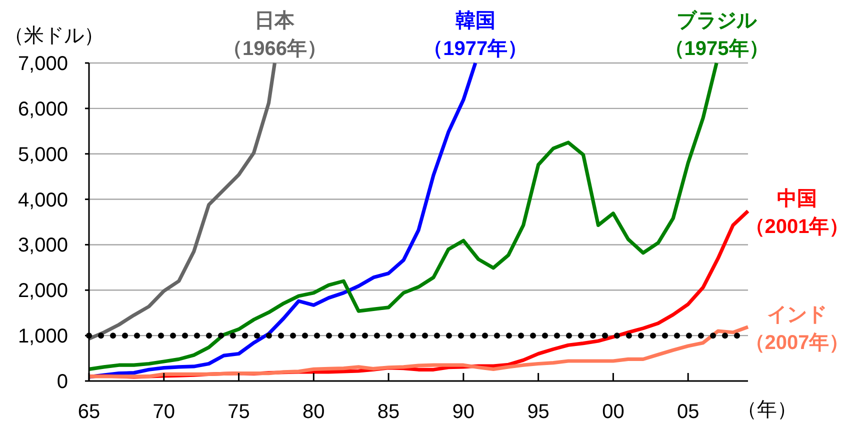 This screenshot has height=430, width=851. I want to click on x-tick-label: 80, so click(313, 412).